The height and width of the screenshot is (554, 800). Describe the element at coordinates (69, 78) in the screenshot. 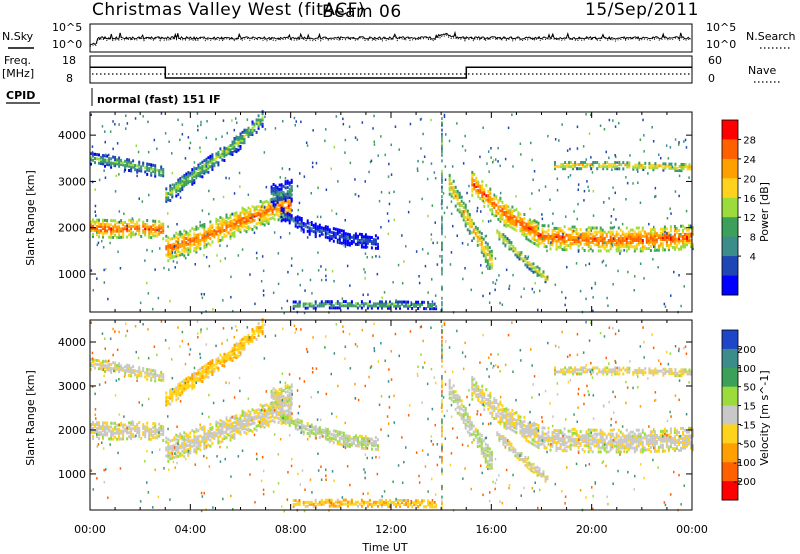

I see `freq-tick-low: 8` at that location.